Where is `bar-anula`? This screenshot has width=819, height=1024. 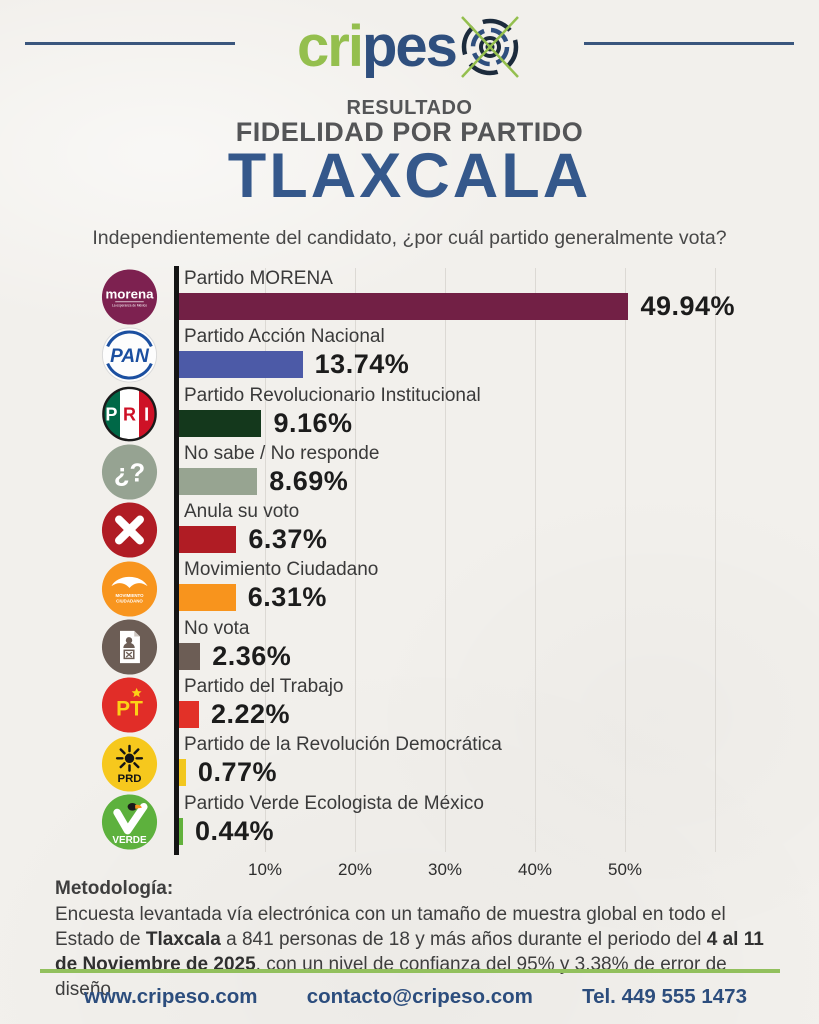
bar-anula is located at coordinates (208, 540).